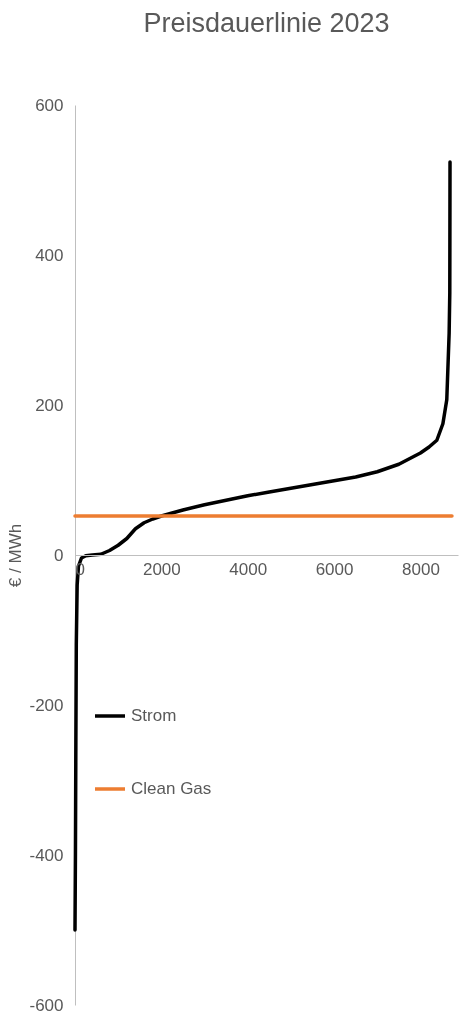 The image size is (459, 1016). Describe the element at coordinates (334, 569) in the screenshot. I see `x-tick-label: 6000` at that location.